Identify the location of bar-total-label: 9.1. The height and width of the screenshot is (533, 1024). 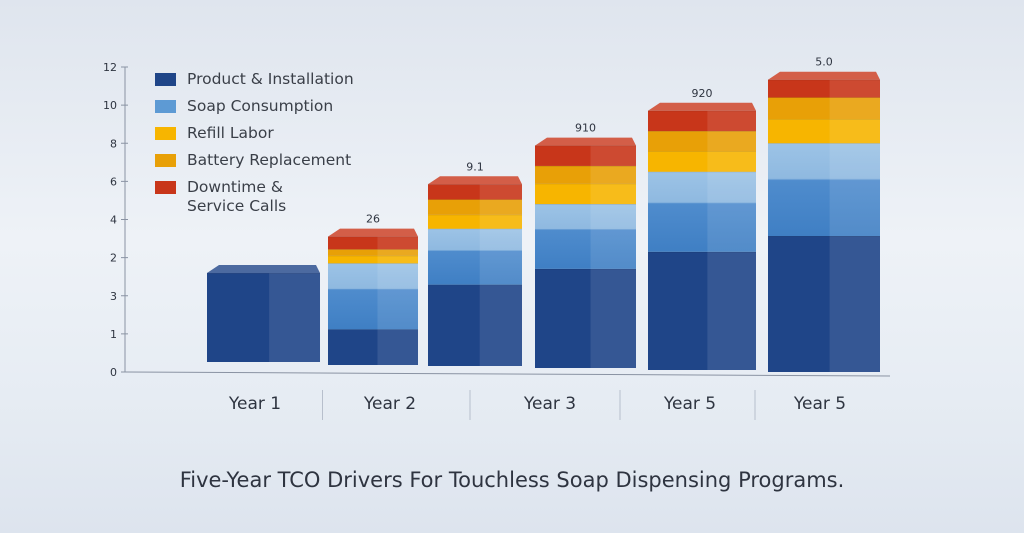
(475, 166).